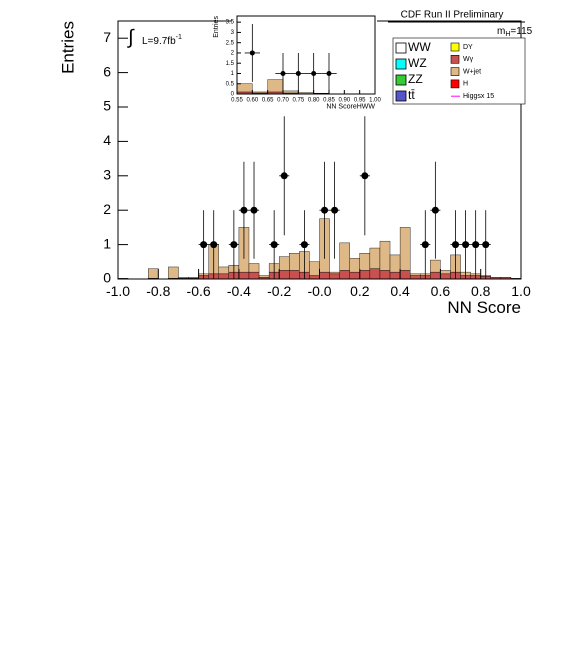  I want to click on x-tick-label: 0.65, so click(268, 100).